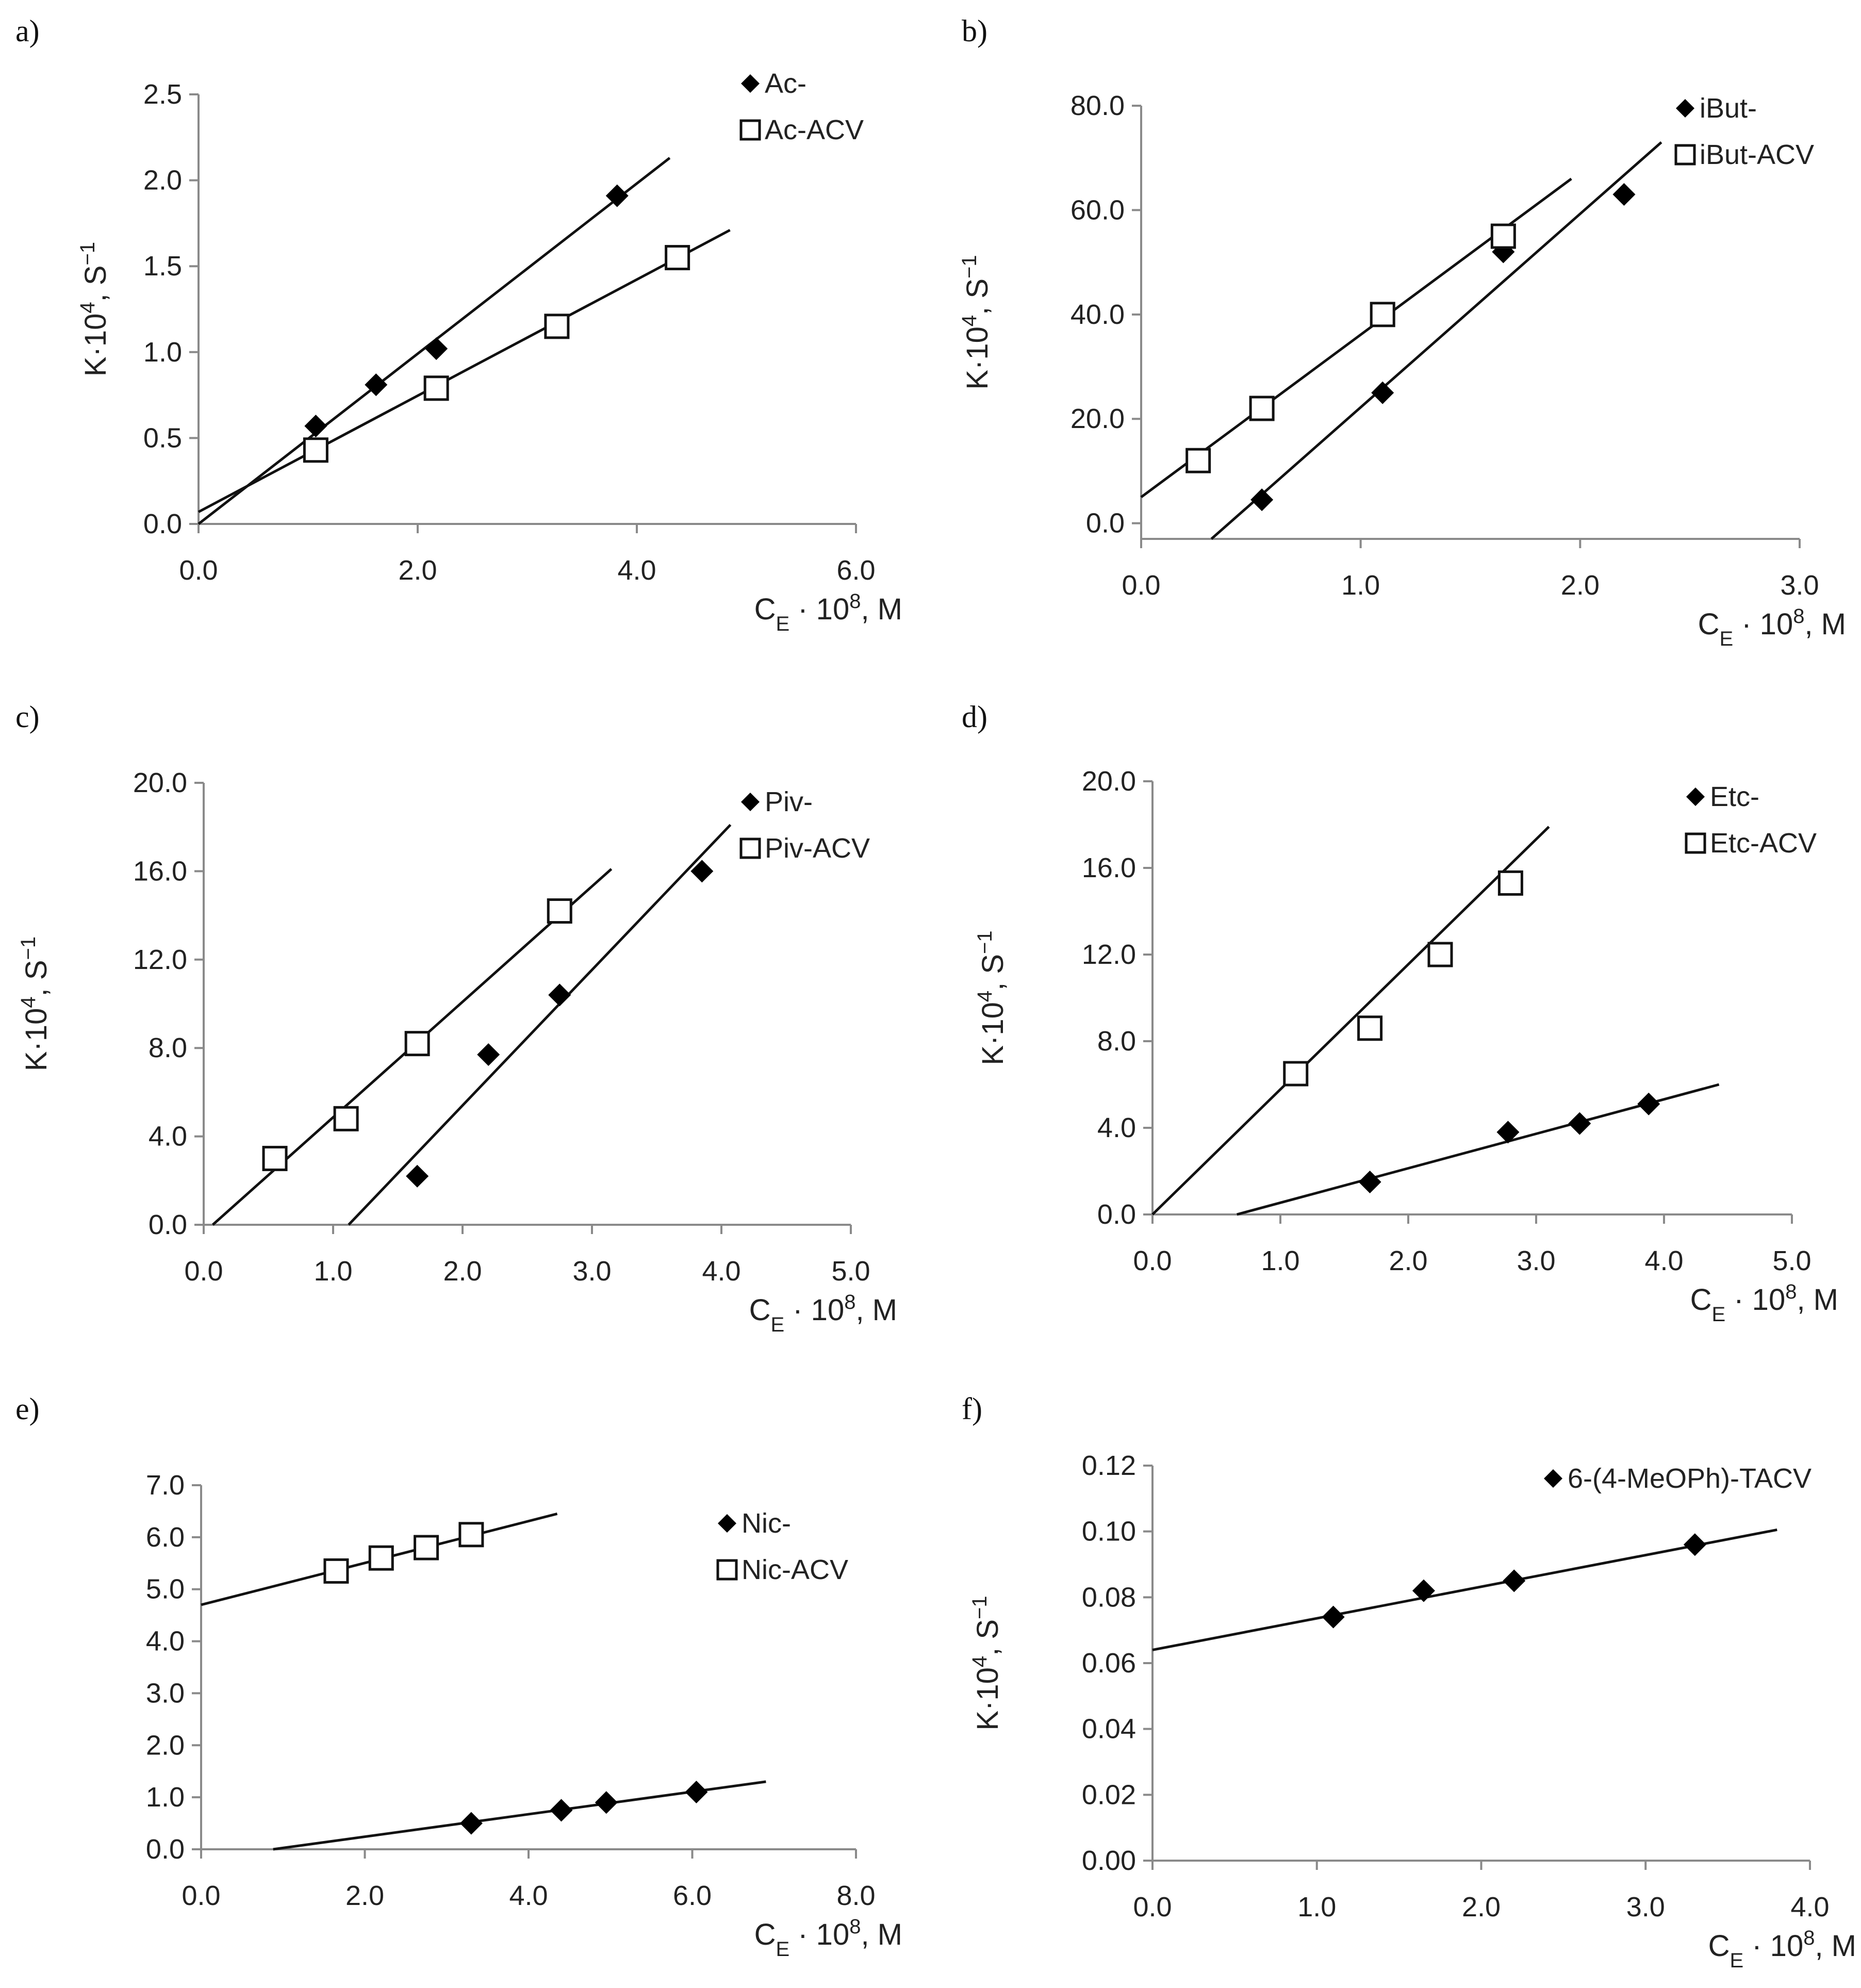 This screenshot has height=1988, width=1861. Describe the element at coordinates (789, 801) in the screenshot. I see `legend-label: Piv-` at that location.